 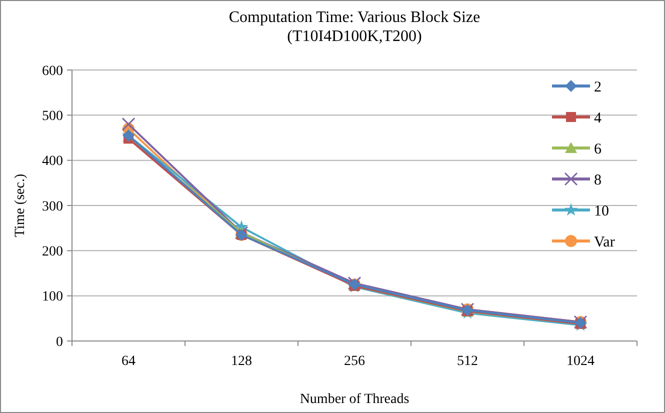 I want to click on legend-label: 6, so click(x=598, y=149).